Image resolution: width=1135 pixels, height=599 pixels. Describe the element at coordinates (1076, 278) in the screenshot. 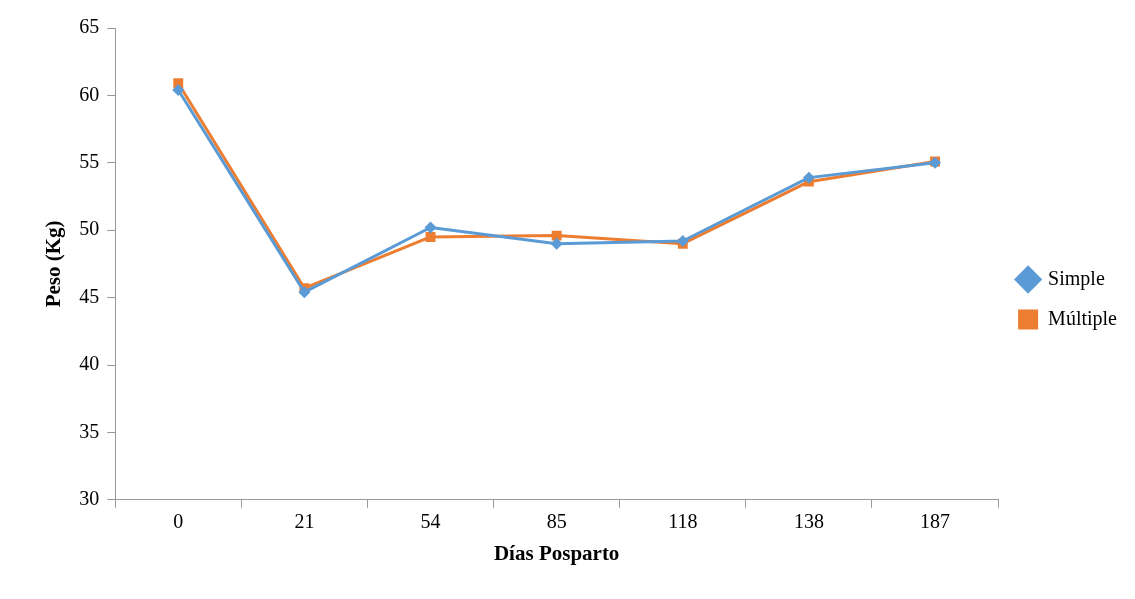

I see `legend-label: Simple` at that location.